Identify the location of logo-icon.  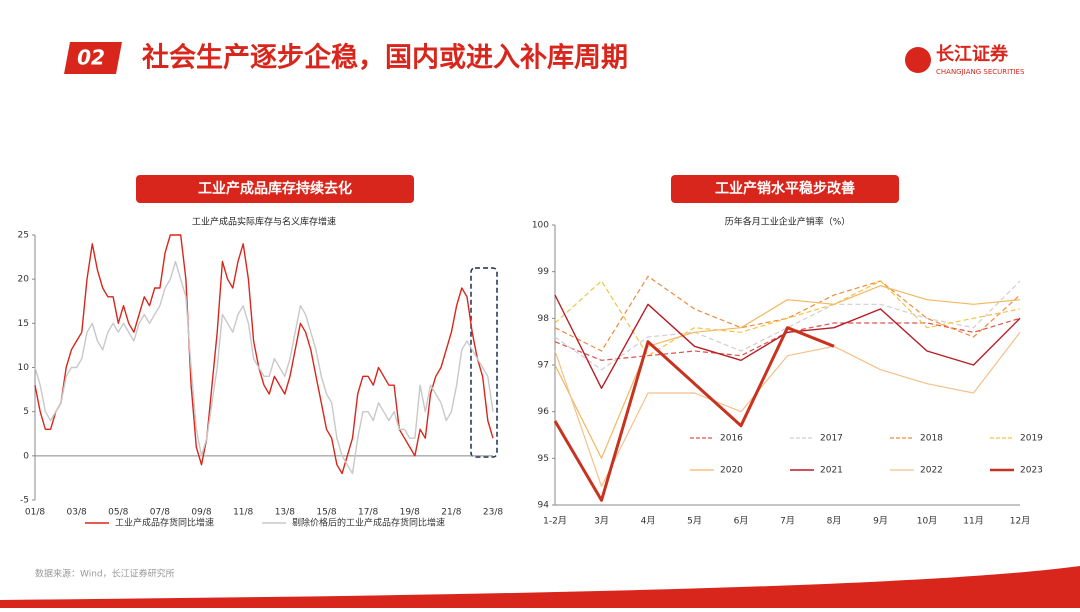
(918, 60).